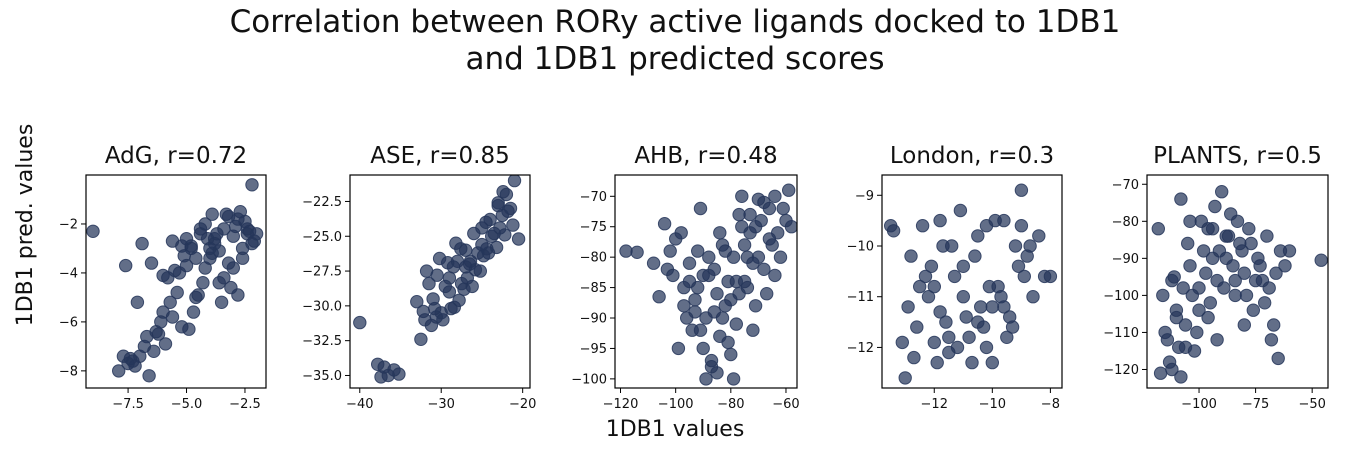  I want to click on x-tick-label: −50, so click(1311, 404).